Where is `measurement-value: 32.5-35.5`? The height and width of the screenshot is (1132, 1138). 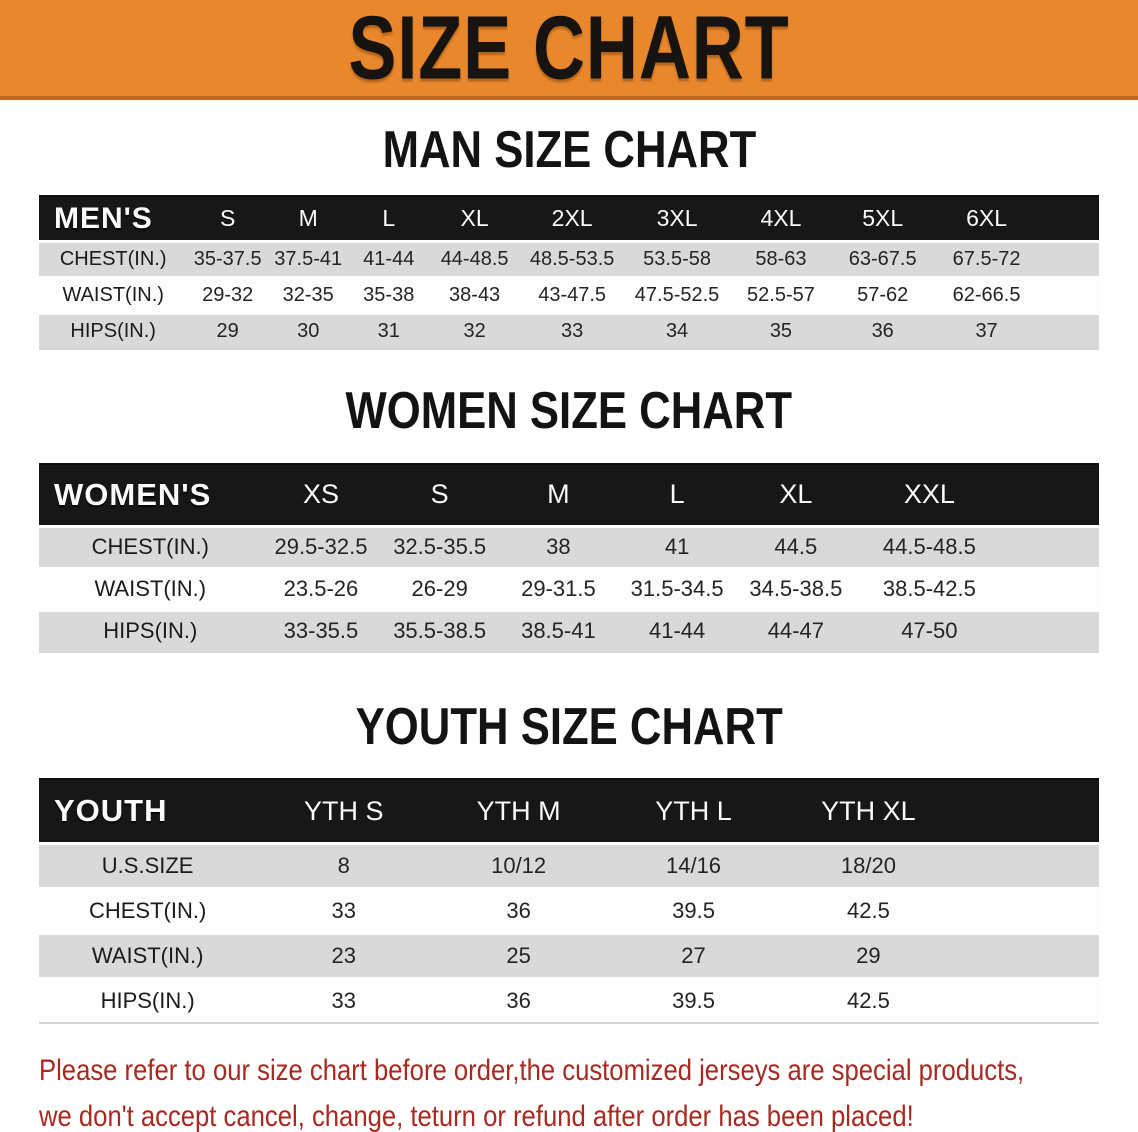 measurement-value: 32.5-35.5 is located at coordinates (440, 545).